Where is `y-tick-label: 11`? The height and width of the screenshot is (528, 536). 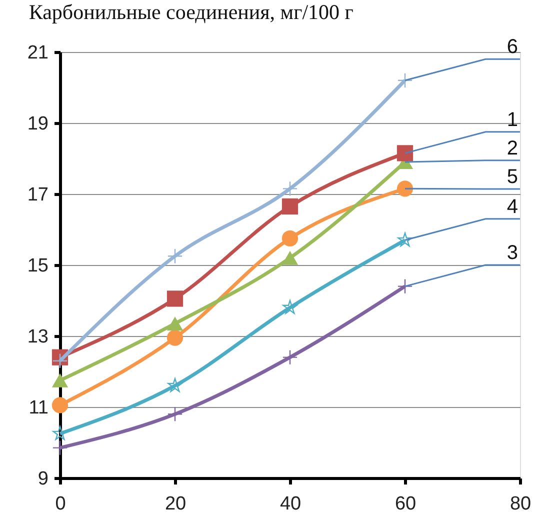 y-tick-label: 11 is located at coordinates (38, 408).